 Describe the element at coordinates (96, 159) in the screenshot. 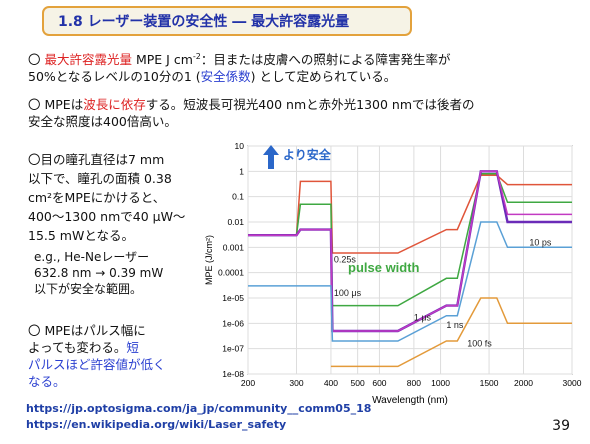

I see `pupil-line: 〇目の瞳孔直径は7 mm` at that location.